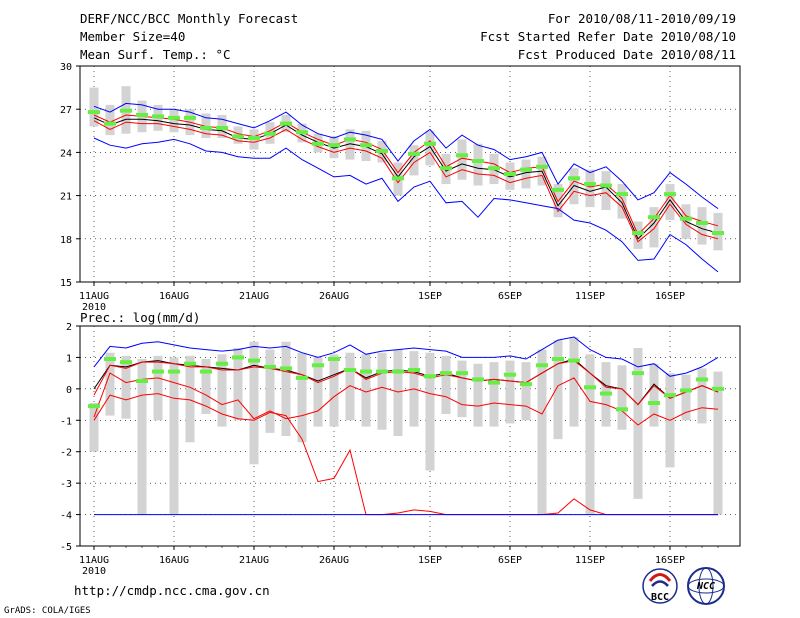 The image size is (800, 618). Describe the element at coordinates (94, 560) in the screenshot. I see `panel2-xtick-label: 11AUG` at that location.